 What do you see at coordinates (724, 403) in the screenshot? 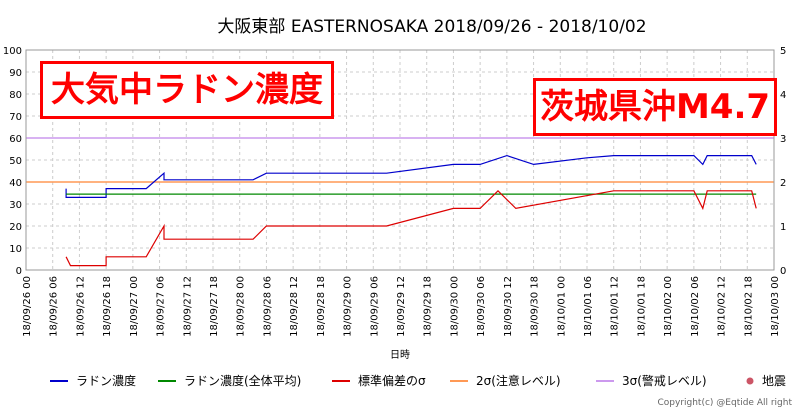
I see `copyright: Copyright(c) @Eqtide All right` at bounding box center [724, 403].